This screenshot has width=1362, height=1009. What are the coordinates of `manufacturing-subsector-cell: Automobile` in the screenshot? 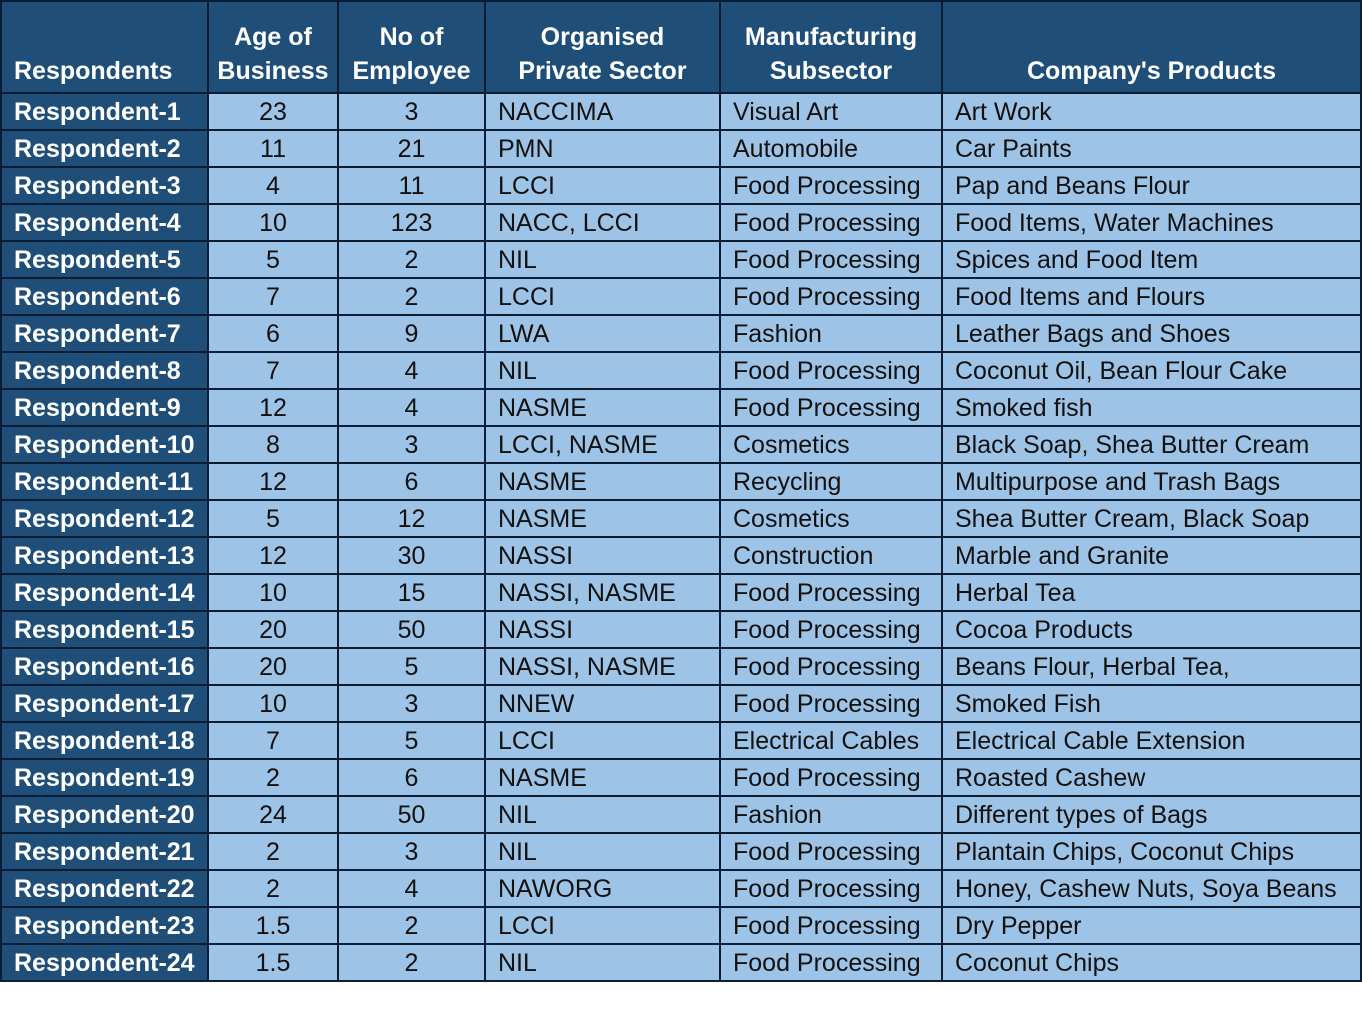 It's located at (831, 148).